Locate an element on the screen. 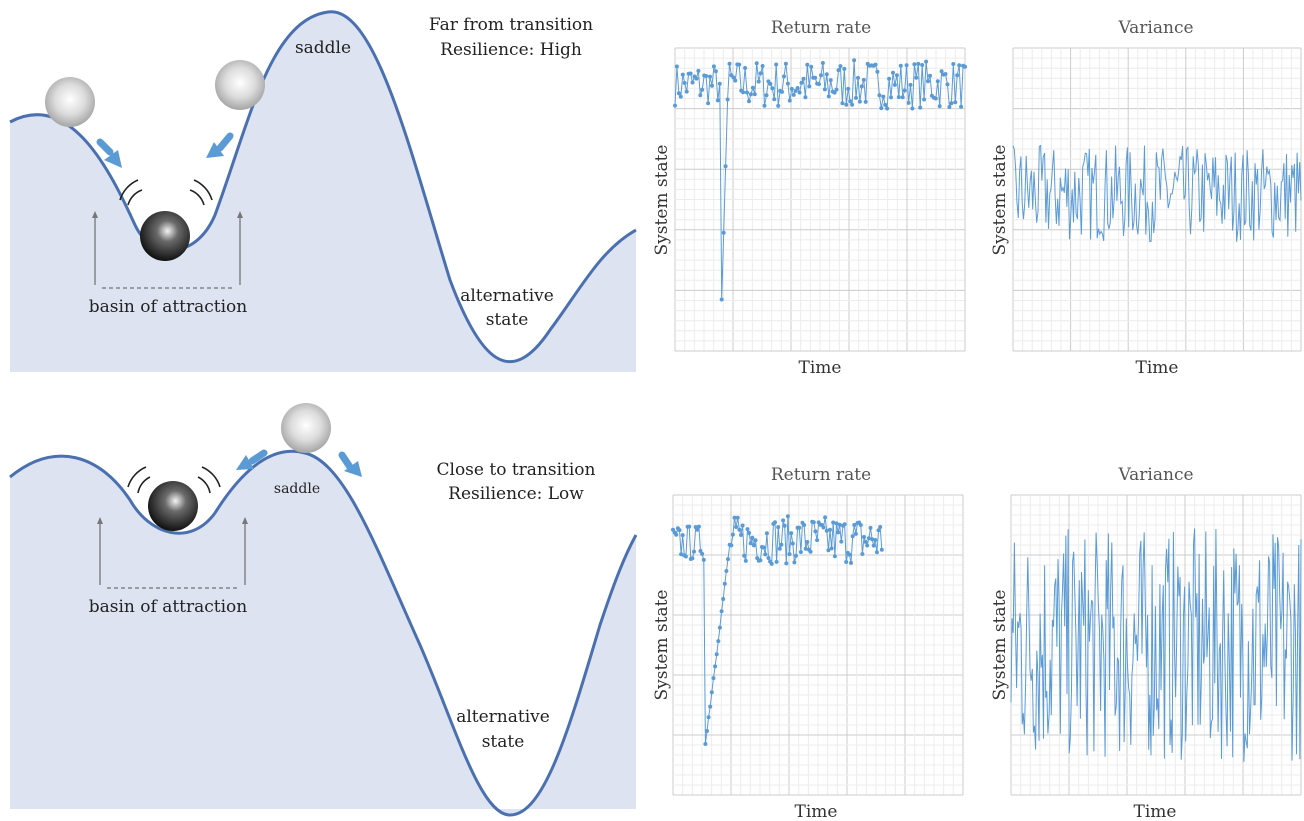 The height and width of the screenshot is (821, 1304). condition-line1: Far from transition is located at coordinates (511, 25).